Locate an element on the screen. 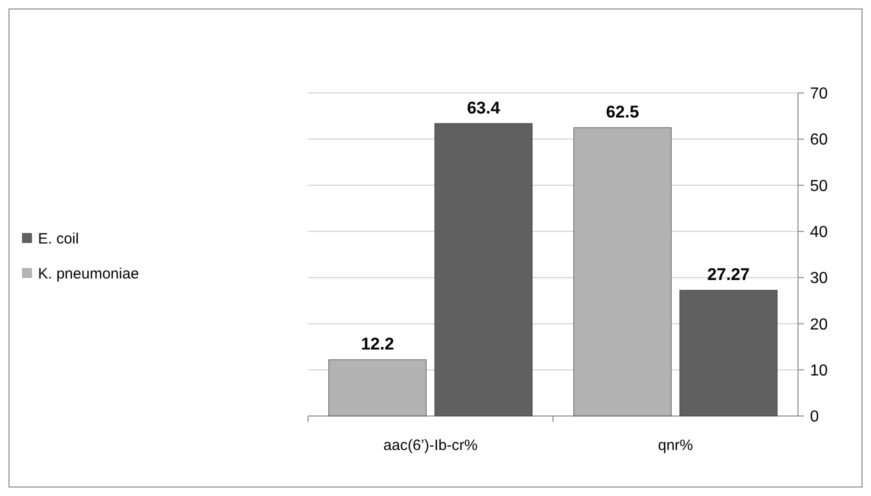 The image size is (871, 496). y-tick-label: 0 is located at coordinates (814, 417).